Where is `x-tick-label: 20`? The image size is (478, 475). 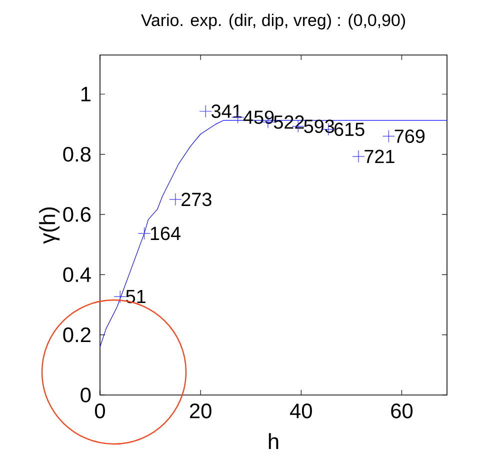 x-tick-label: 20 is located at coordinates (201, 411).